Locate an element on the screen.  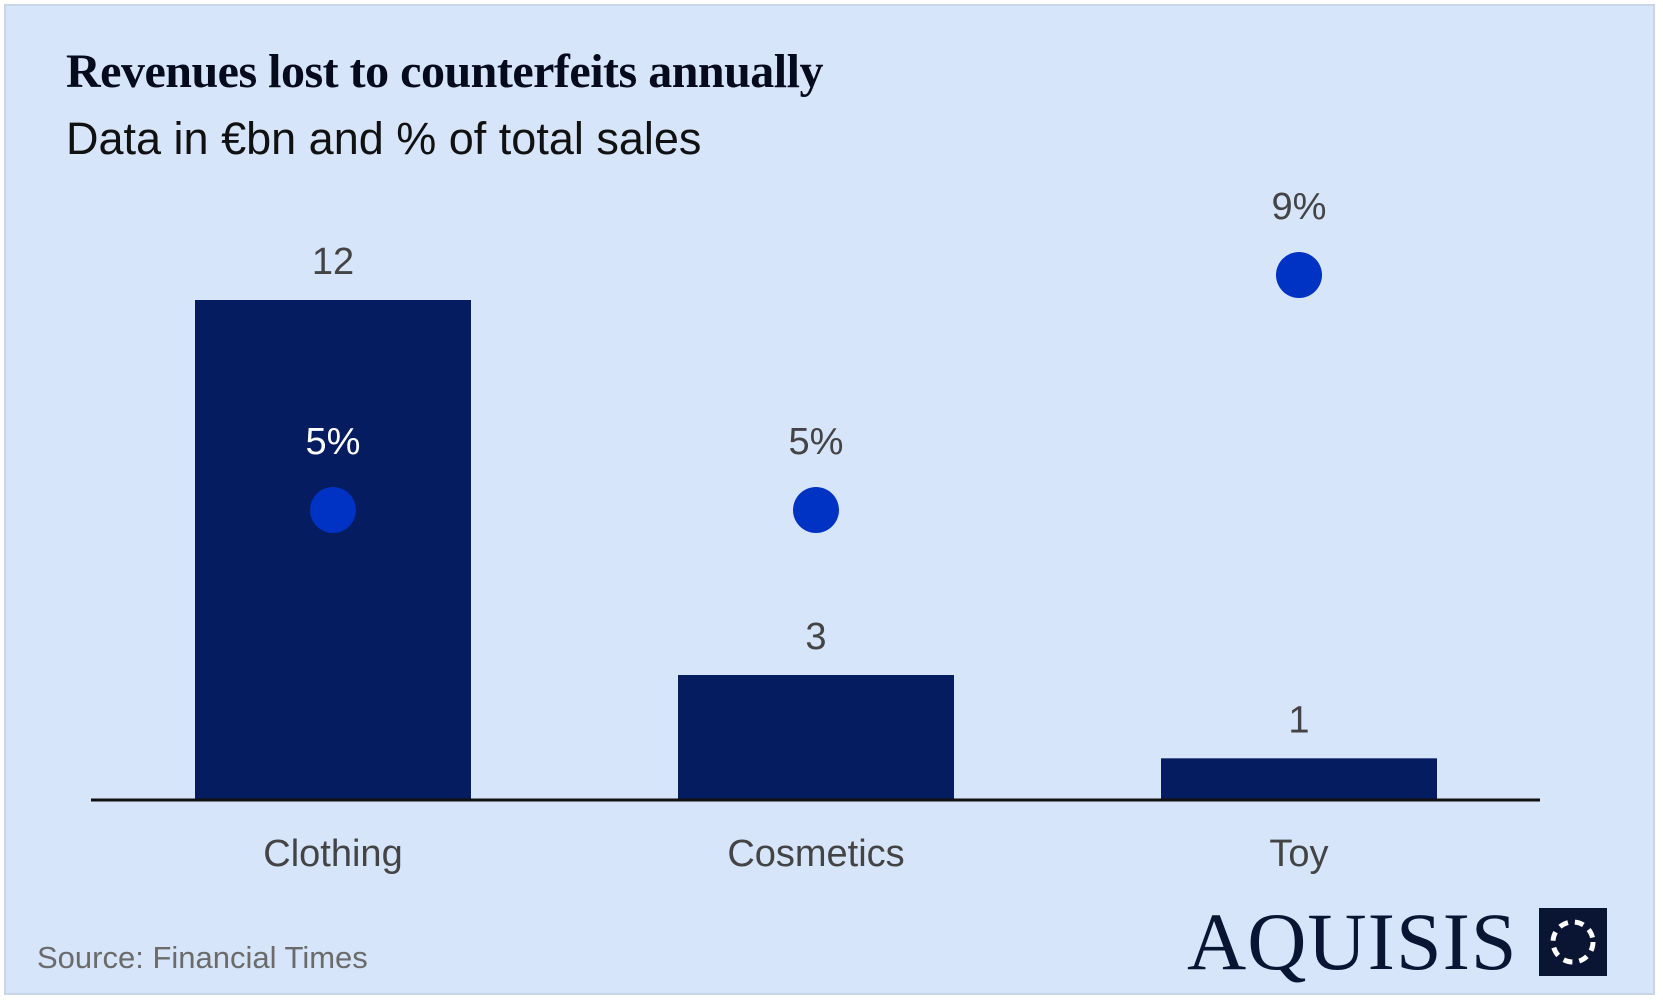
pct-dot-clothing is located at coordinates (333, 510).